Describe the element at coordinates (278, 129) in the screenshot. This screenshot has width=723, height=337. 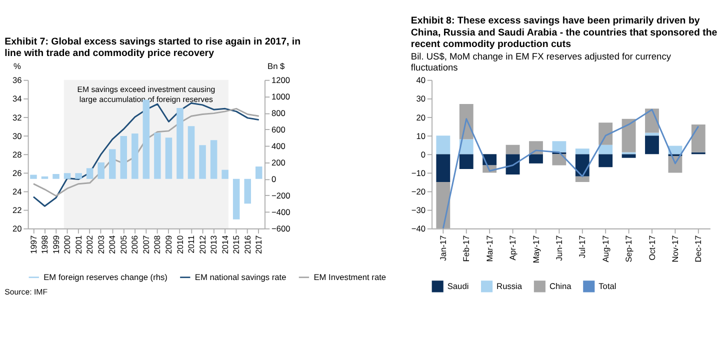
I see `y2-tick-label: 600` at that location.